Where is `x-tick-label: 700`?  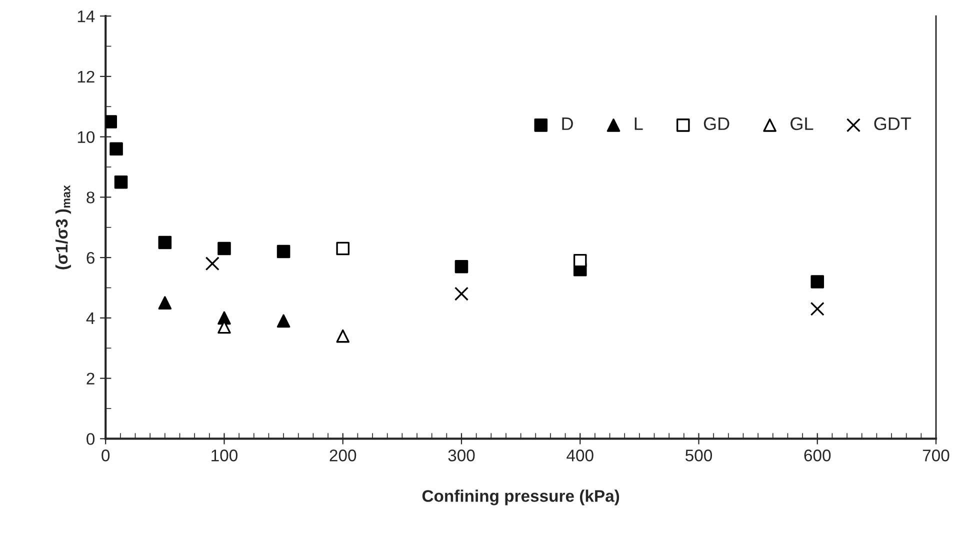
x-tick-label: 700 is located at coordinates (936, 456).